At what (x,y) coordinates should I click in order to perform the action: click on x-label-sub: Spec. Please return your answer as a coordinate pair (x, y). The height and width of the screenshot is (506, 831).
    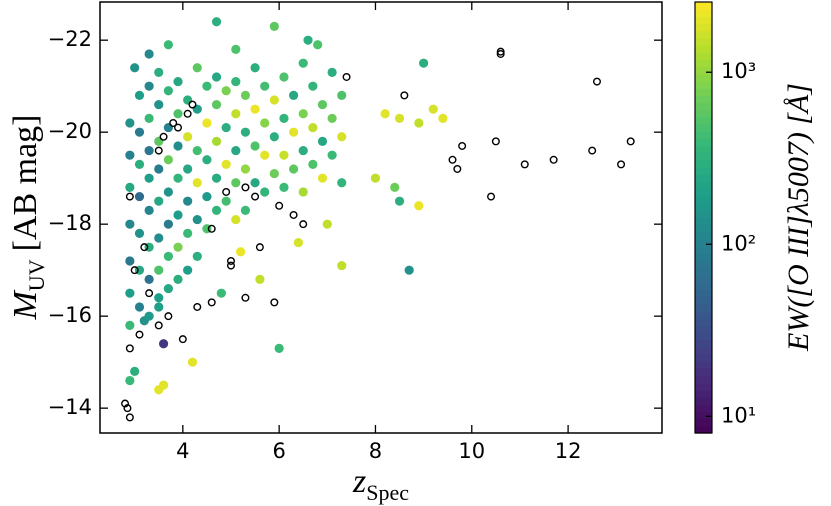
    Looking at the image, I should click on (387, 492).